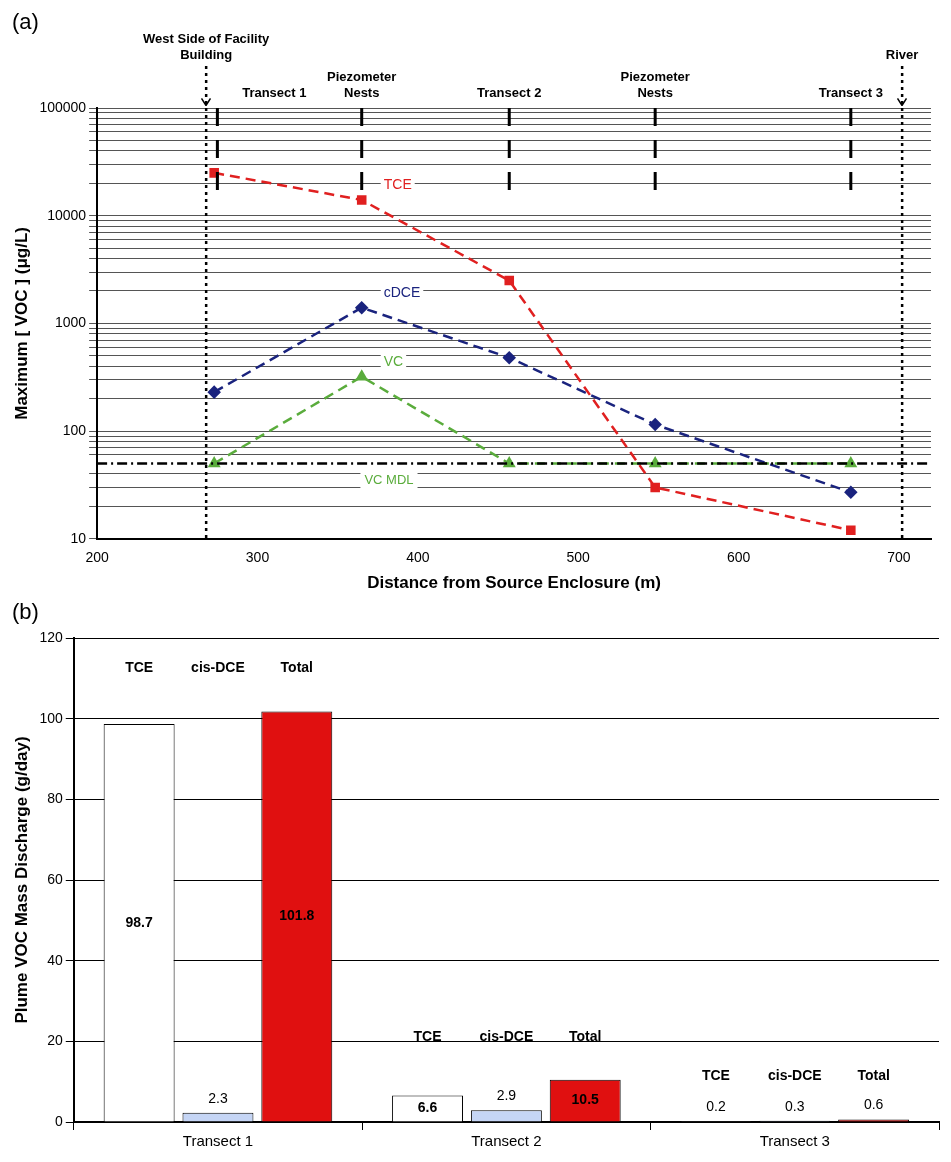  What do you see at coordinates (397, 183) in the screenshot?
I see `series-label: TCE` at bounding box center [397, 183].